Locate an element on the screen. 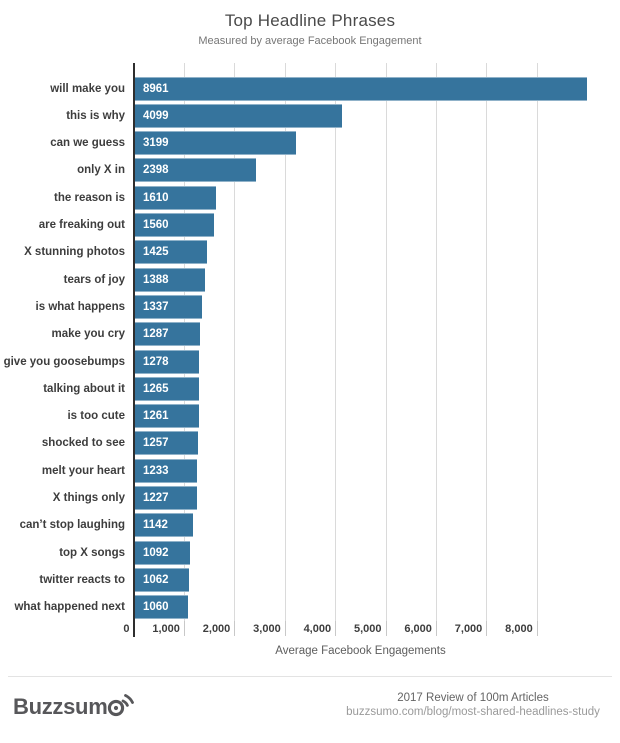 This screenshot has height=743, width=620. bar-value-label: 1265 is located at coordinates (156, 388).